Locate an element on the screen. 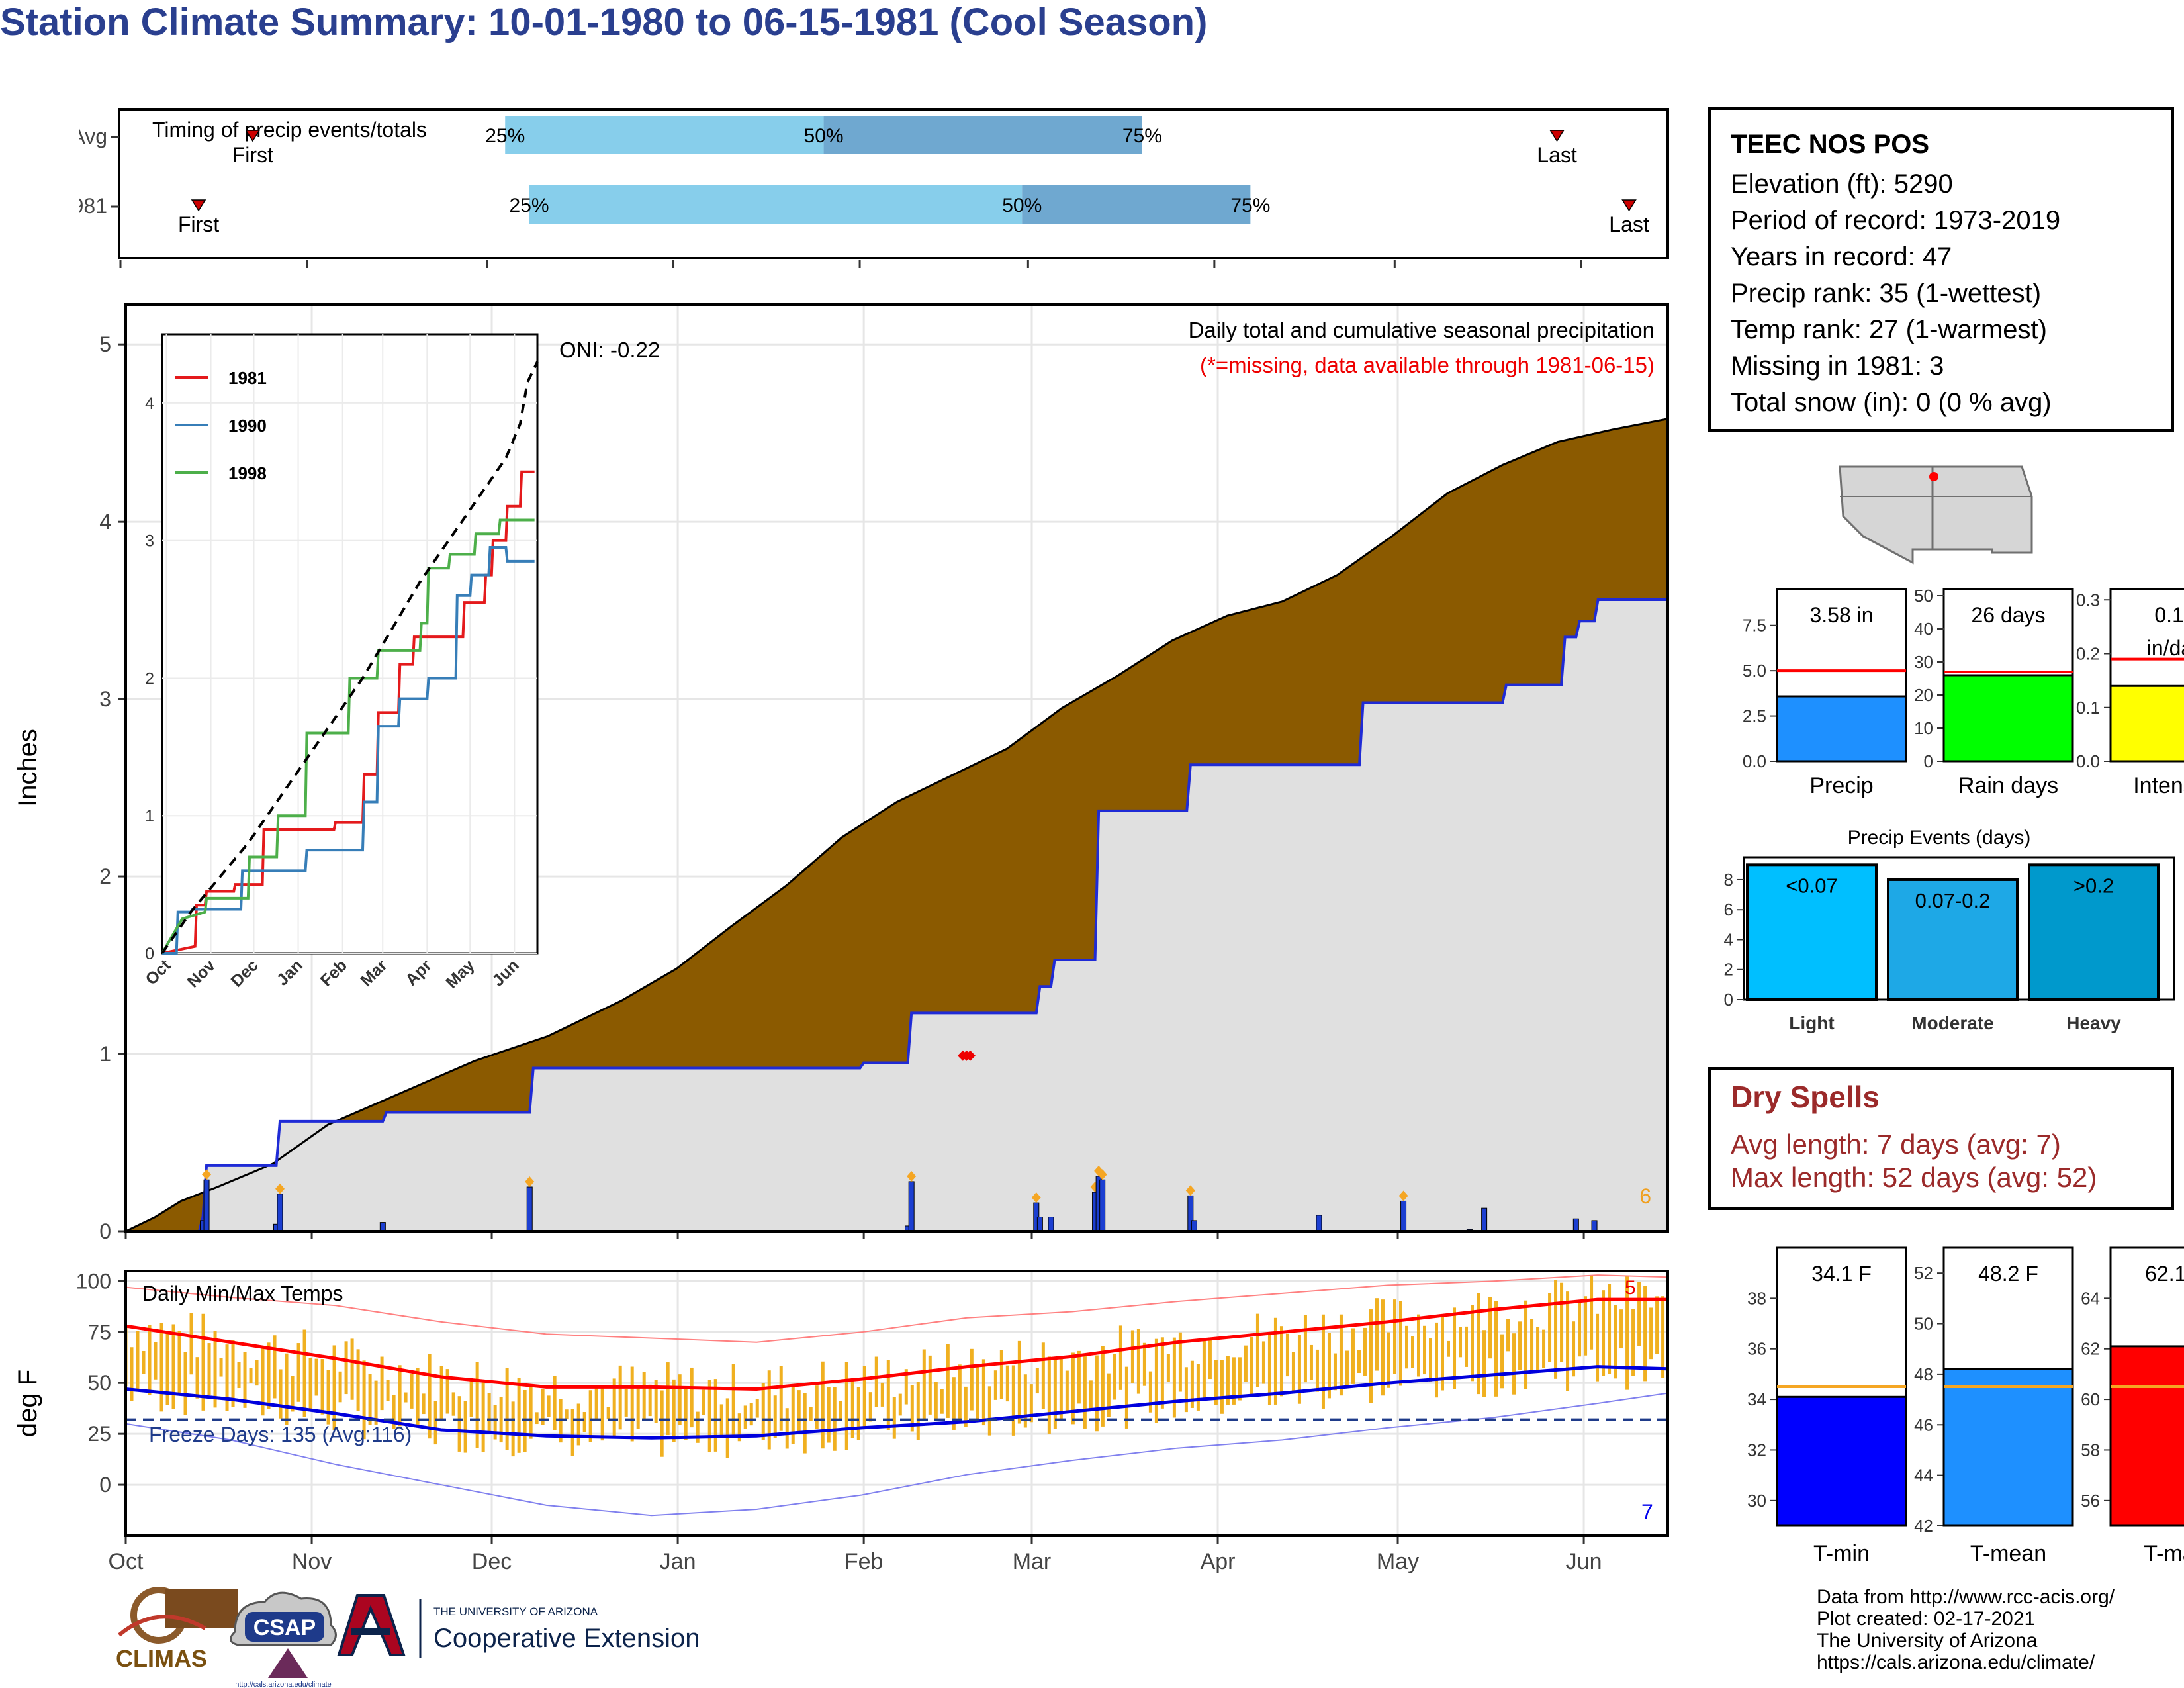 Image resolution: width=2184 pixels, height=1688 pixels. ua-small-text: THE UNIVERSITY OF ARIZONA is located at coordinates (515, 1611).